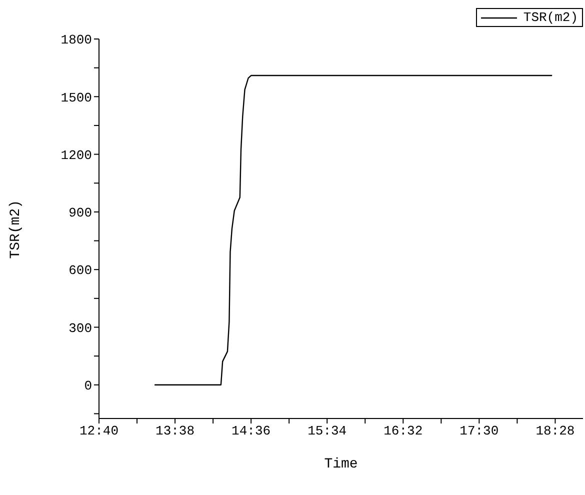  I want to click on y-tick-label: 0, so click(88, 386).